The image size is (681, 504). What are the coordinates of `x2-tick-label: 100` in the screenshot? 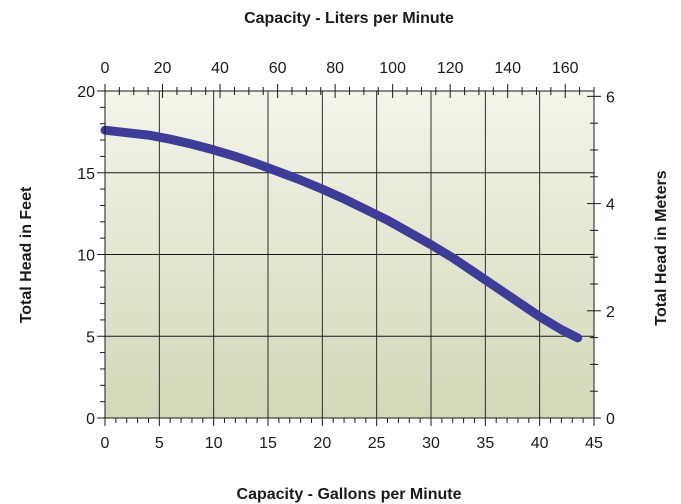 It's located at (392, 68).